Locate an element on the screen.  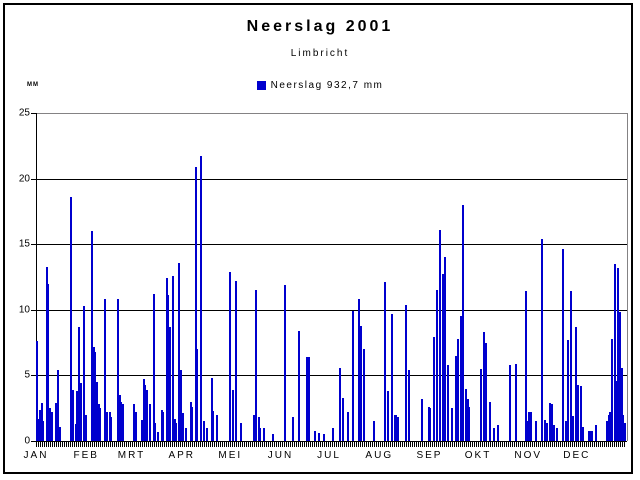
y-tick-label-10: 10 is located at coordinates (24, 310).